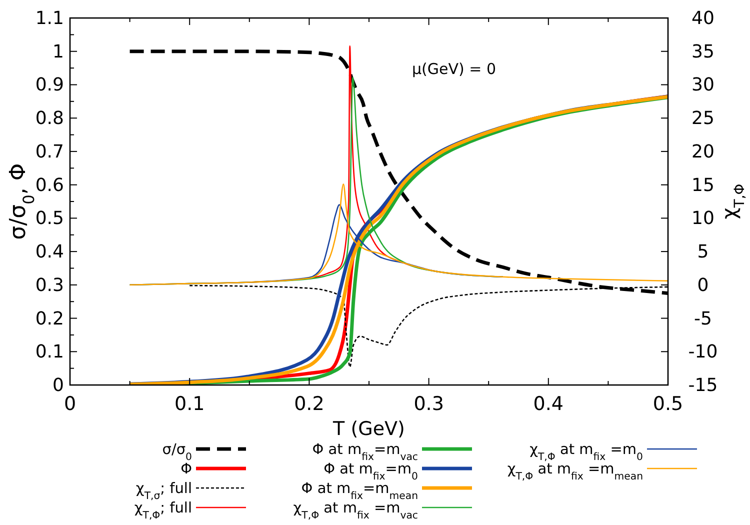 The image size is (750, 525). I want to click on y-tick-label: 0.3, so click(49, 285).